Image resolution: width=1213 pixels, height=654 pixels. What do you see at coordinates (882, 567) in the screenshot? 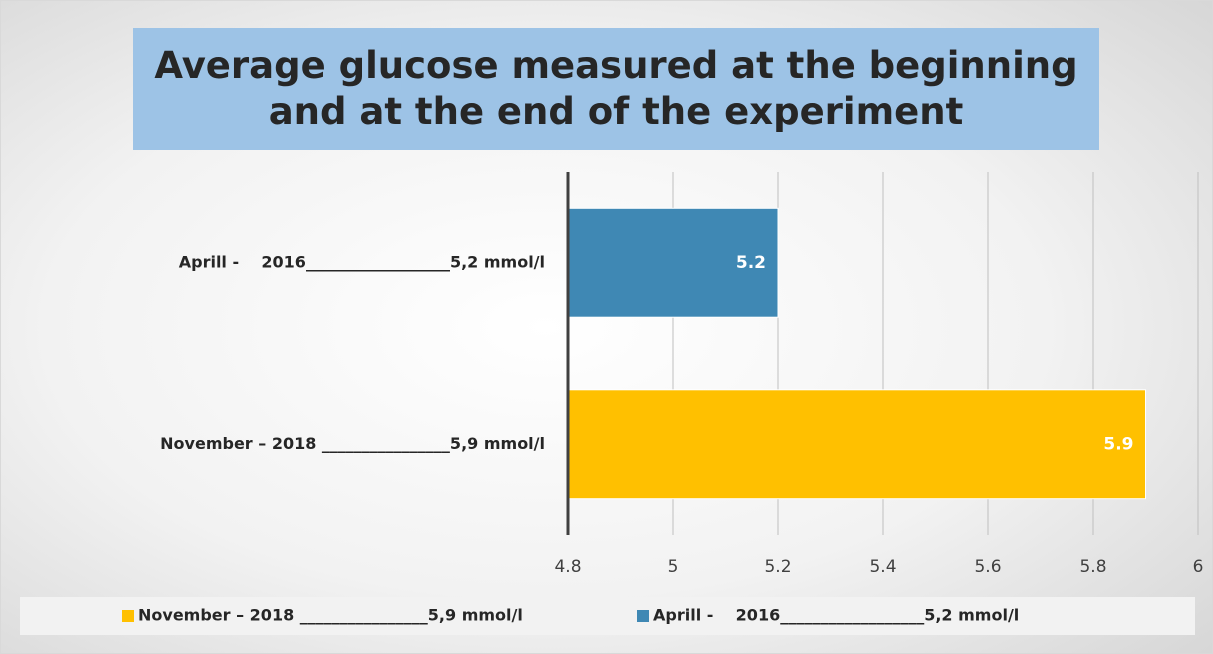
I see `x-tick-label: 5.4` at bounding box center [882, 567].